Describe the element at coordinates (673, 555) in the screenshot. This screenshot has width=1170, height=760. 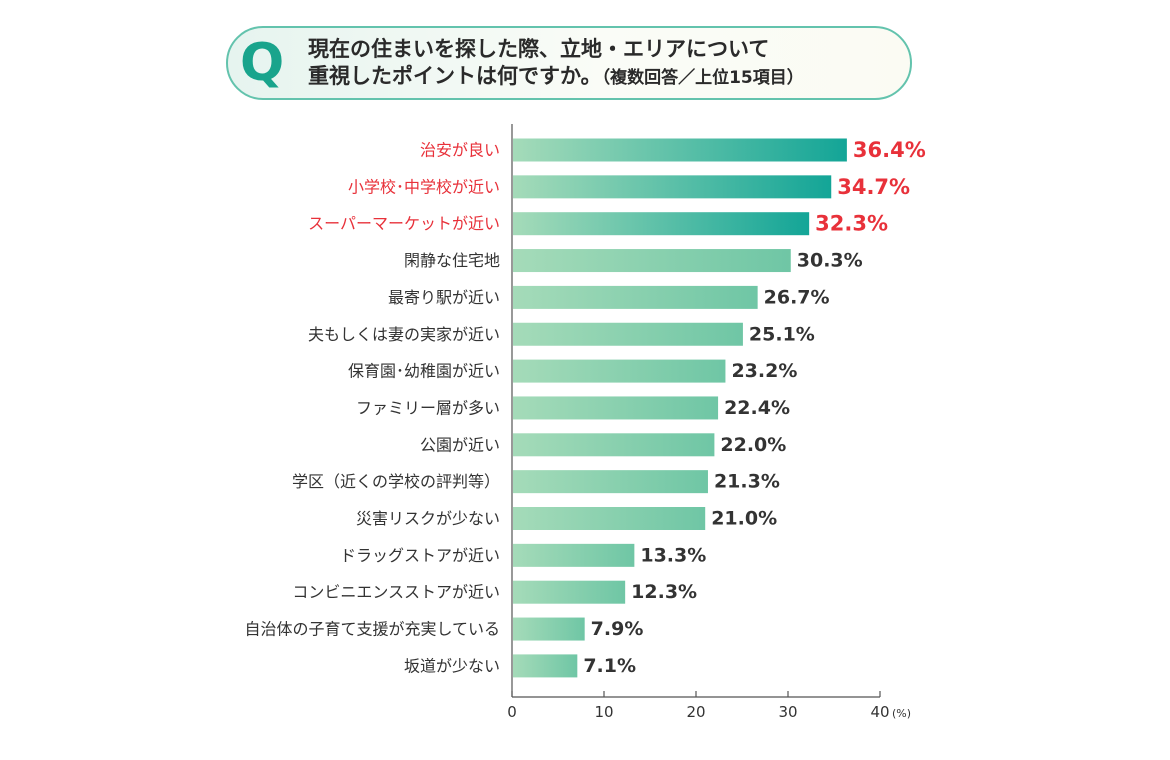
I see `value-label: 13.3%` at that location.